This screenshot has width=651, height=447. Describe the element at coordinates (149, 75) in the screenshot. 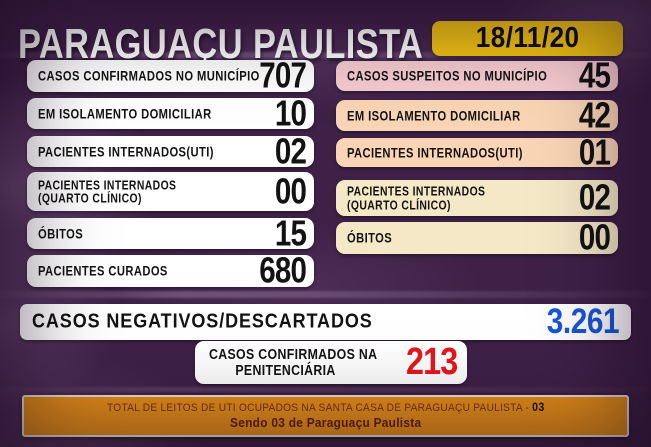

I see `stat-label: CASOS CONFIRMADOS NO MUNICÍPIO` at that location.